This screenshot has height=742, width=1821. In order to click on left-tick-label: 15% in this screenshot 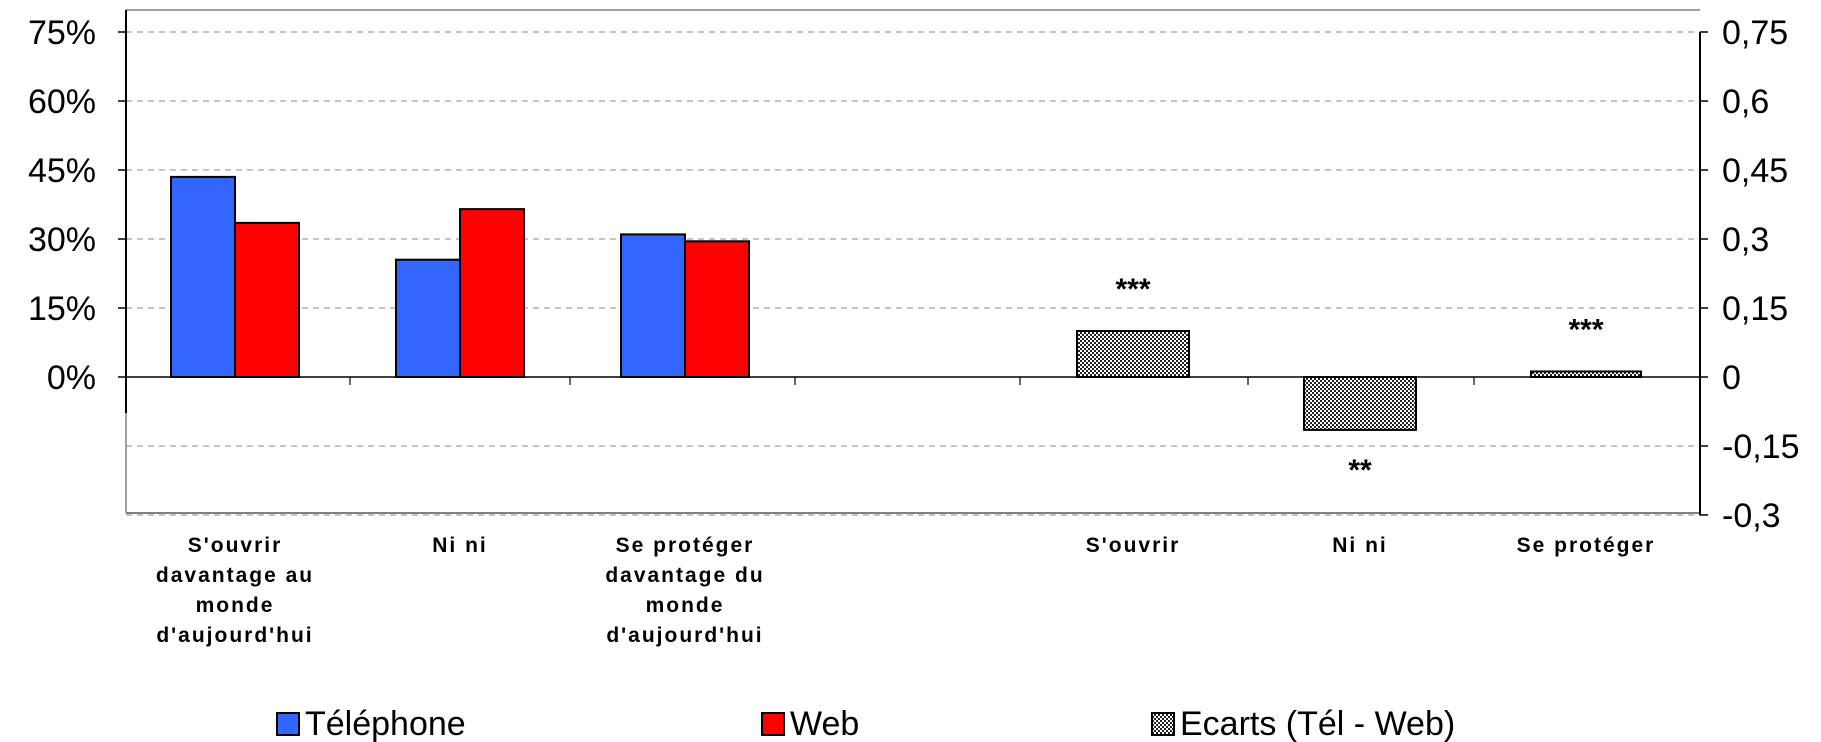, I will do `click(62, 309)`.